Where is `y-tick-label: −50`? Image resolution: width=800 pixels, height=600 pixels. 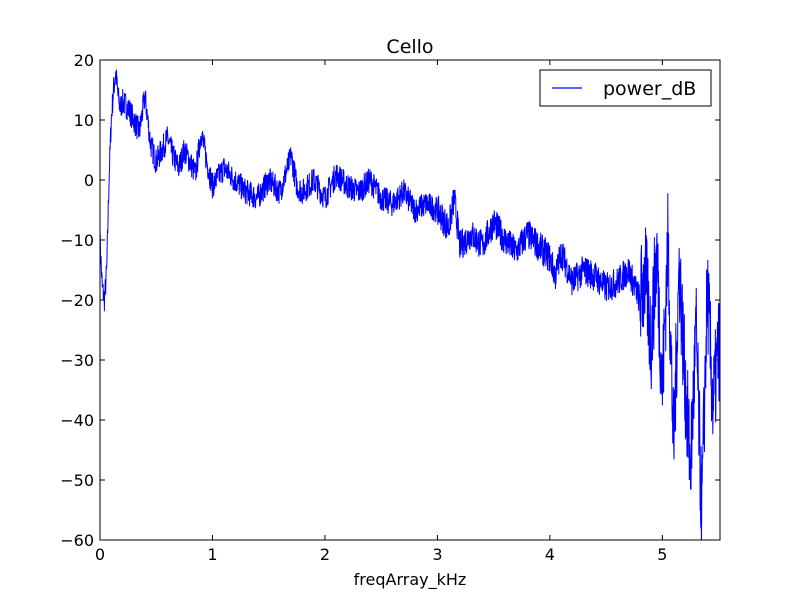 y-tick-label: −50 is located at coordinates (77, 480).